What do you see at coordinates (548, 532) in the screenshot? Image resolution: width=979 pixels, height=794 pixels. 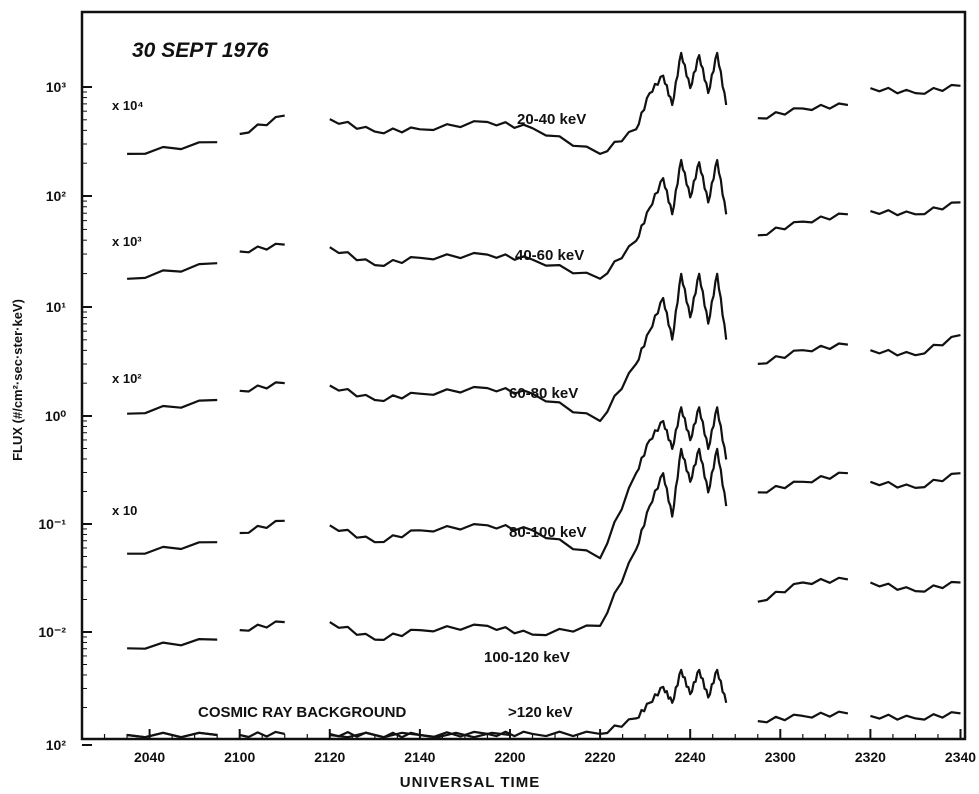 I see `series-label: 80-100 keV` at bounding box center [548, 532].